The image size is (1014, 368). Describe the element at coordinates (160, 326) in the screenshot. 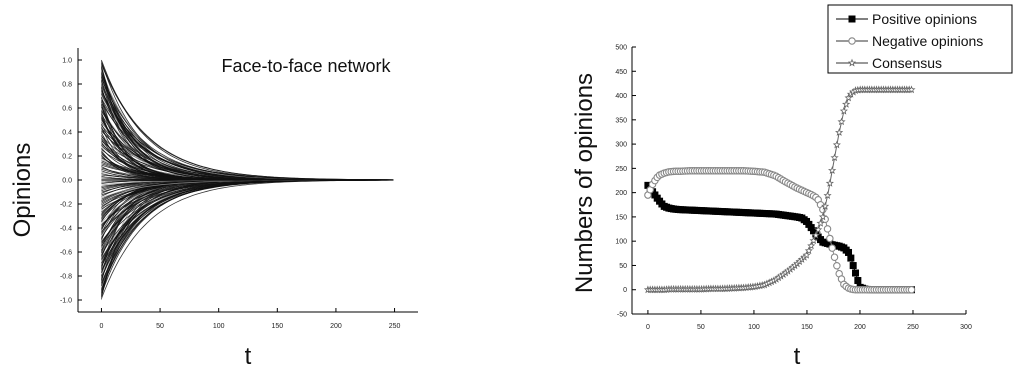

I see `left-chart-x-tick-label: 50` at that location.